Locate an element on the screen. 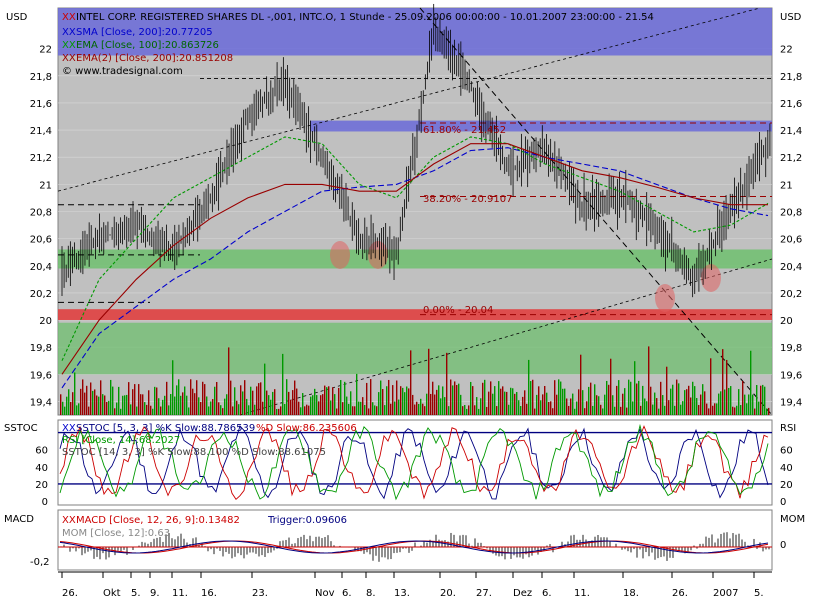  legend-sma-marker: XX is located at coordinates (69, 32).